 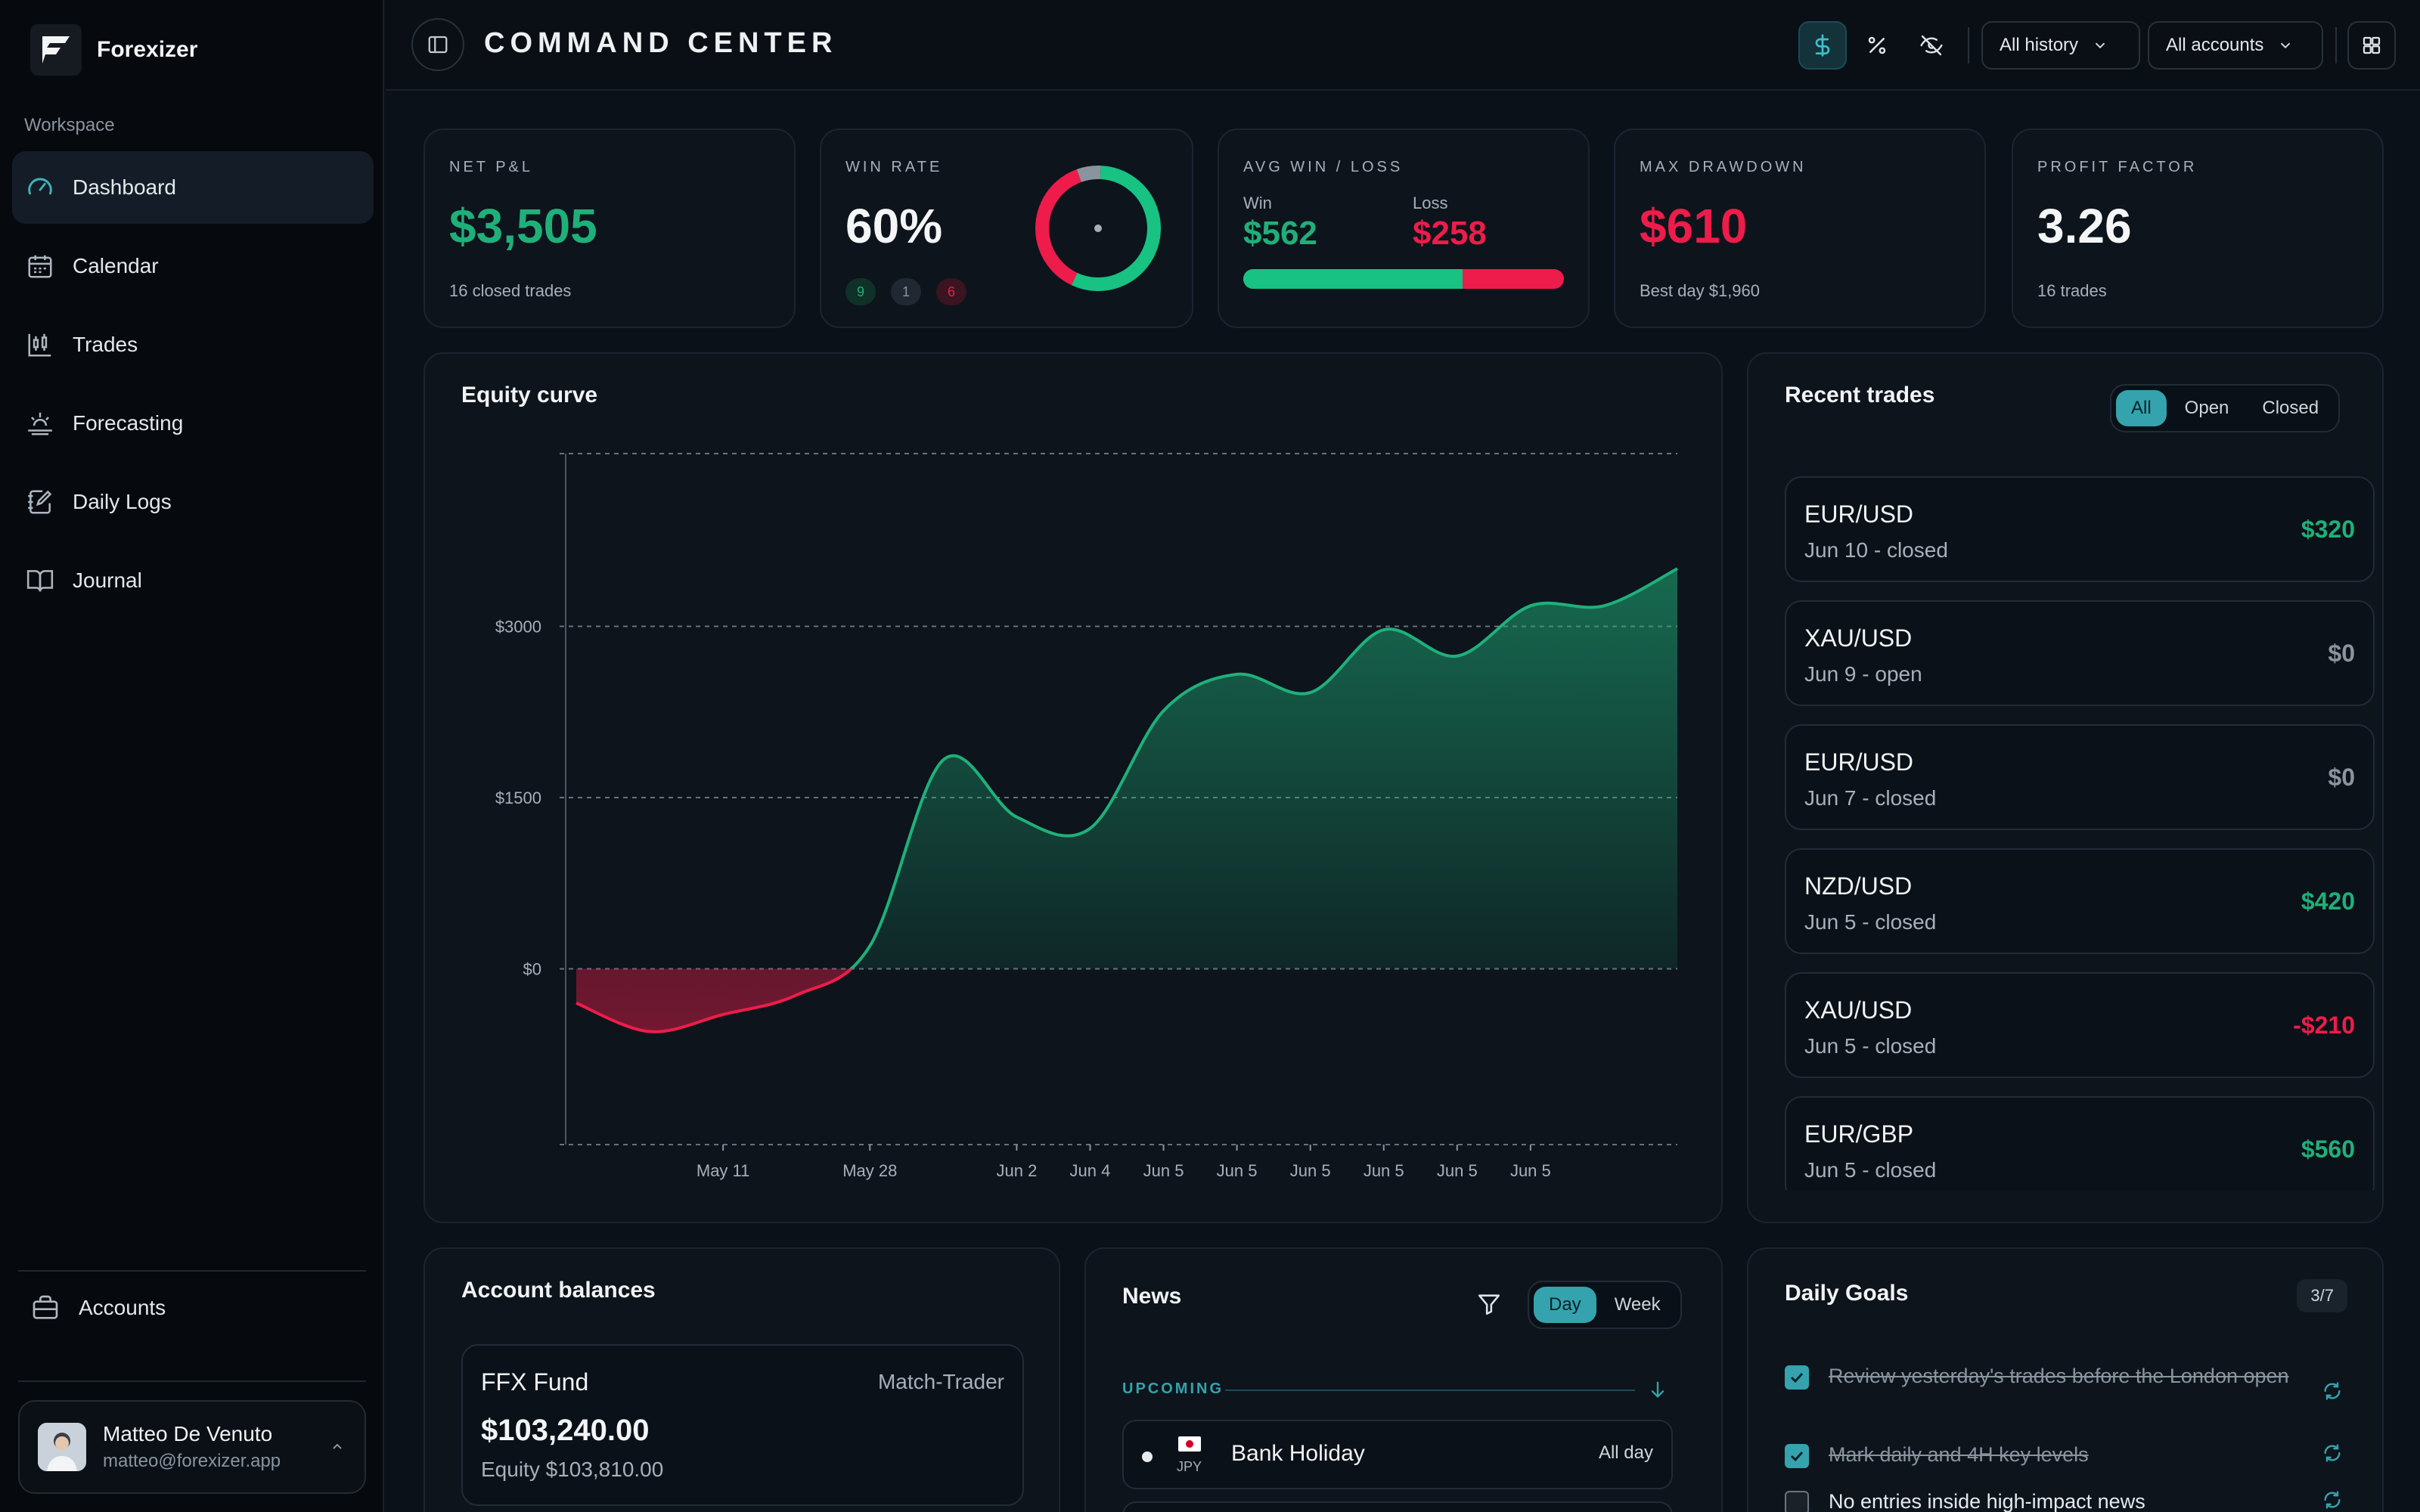 I want to click on user-menu: Matteo De Venuto matteo@forexizer.app, so click(x=192, y=1447).